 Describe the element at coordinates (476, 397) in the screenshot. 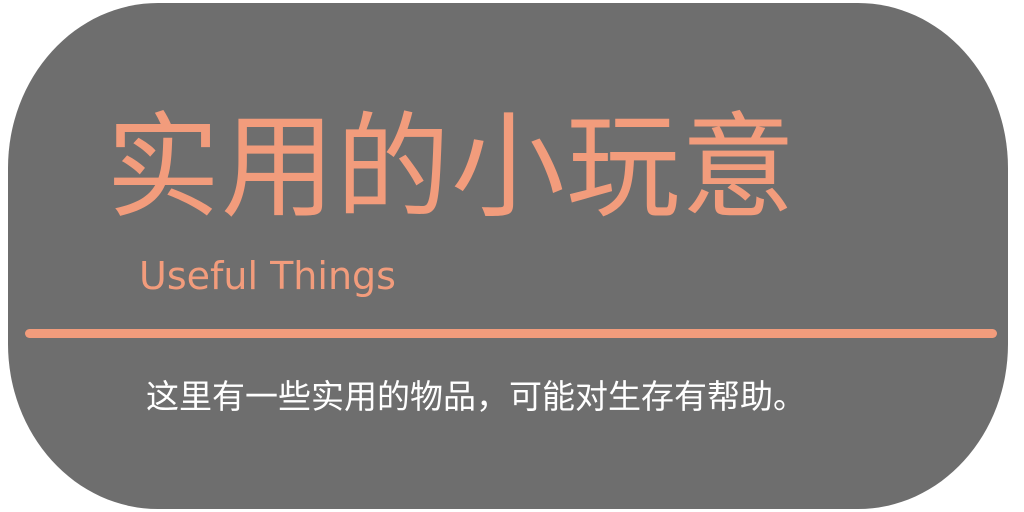

I see `banner-description: 这里有一些实用的物品，可能对生存有帮助。` at that location.